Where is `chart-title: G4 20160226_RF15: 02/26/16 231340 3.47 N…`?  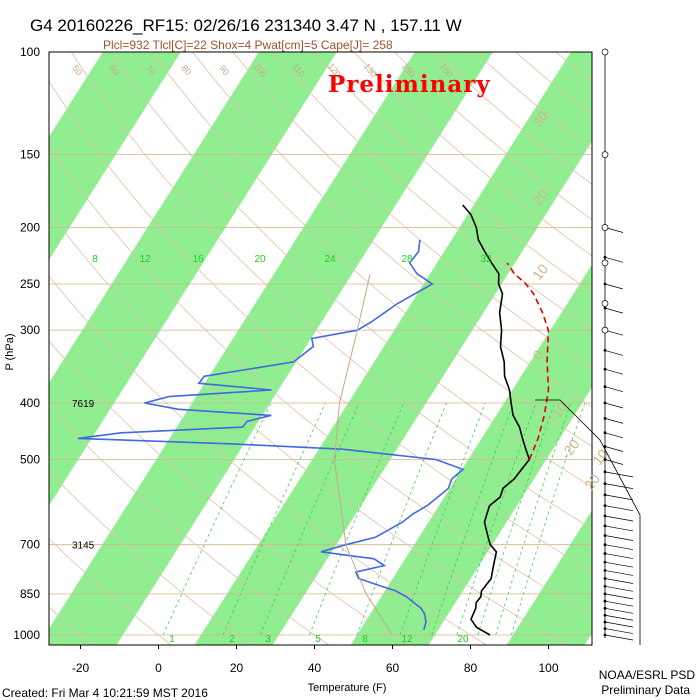
chart-title: G4 20160226_RF15: 02/26/16 231340 3.47 N… is located at coordinates (246, 25).